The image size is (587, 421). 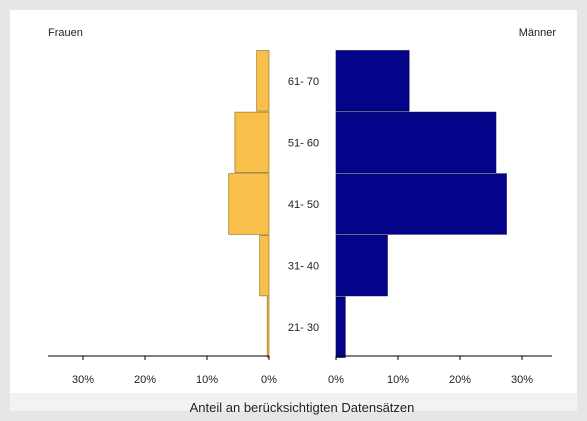 I want to click on x-ticks: 30% 20% 10% 0% 0% 10% 20% 30%, so click(x=302, y=371).